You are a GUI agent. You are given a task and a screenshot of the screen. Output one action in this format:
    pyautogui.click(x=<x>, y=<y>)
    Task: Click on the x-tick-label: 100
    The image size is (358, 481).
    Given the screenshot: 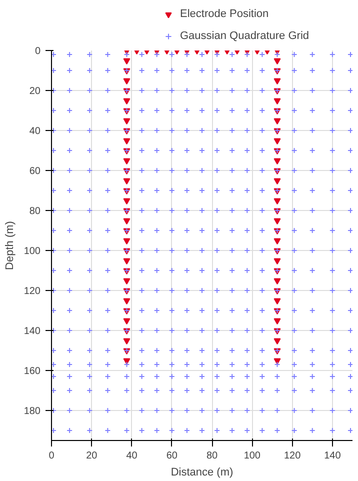 What is the action you would take?
    pyautogui.click(x=252, y=456)
    